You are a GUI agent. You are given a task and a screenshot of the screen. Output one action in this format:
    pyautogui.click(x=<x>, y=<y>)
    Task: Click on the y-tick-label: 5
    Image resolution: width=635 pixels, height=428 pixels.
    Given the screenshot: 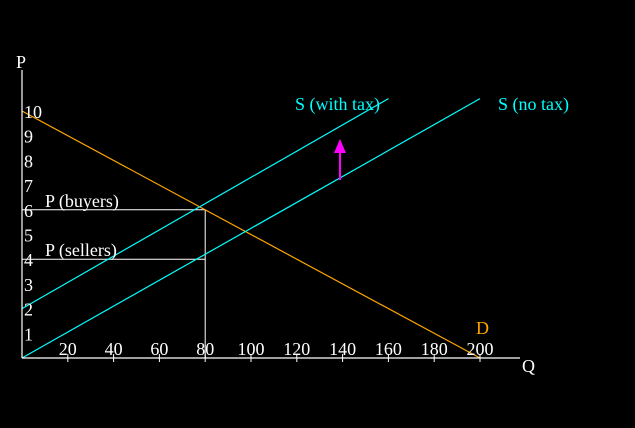 What is the action you would take?
    pyautogui.click(x=28, y=236)
    